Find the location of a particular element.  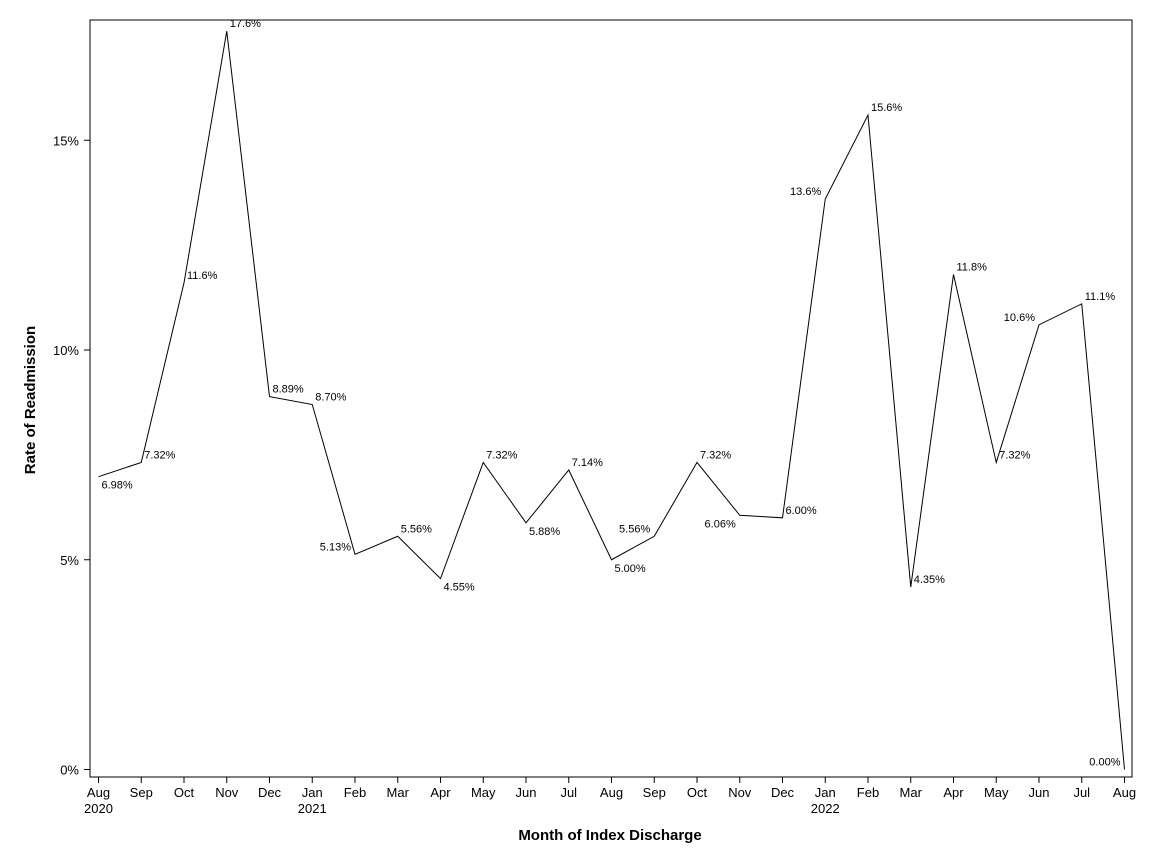

data-label: 17.6% is located at coordinates (245, 24).